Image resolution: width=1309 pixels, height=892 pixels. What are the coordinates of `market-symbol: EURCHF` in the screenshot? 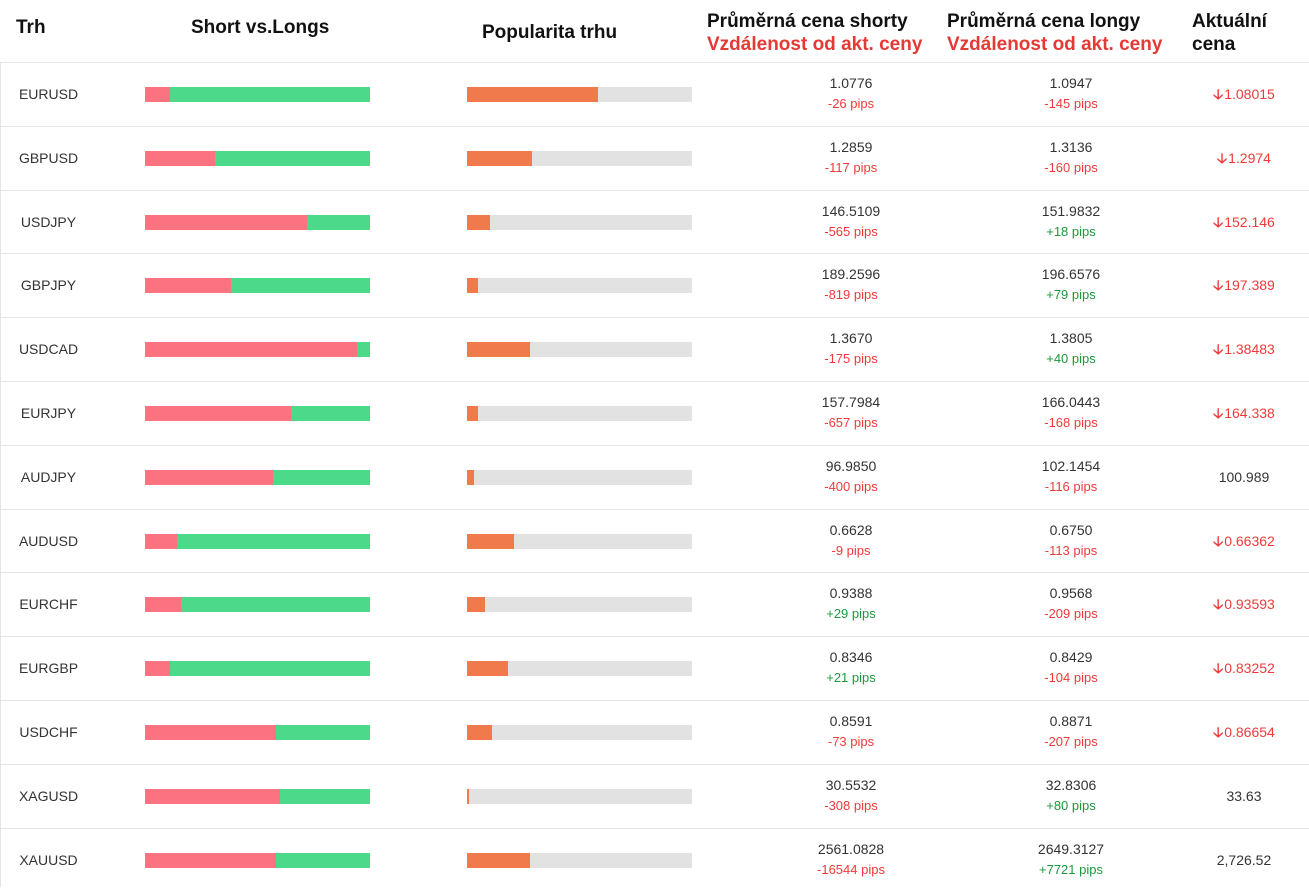 It's located at (48, 604).